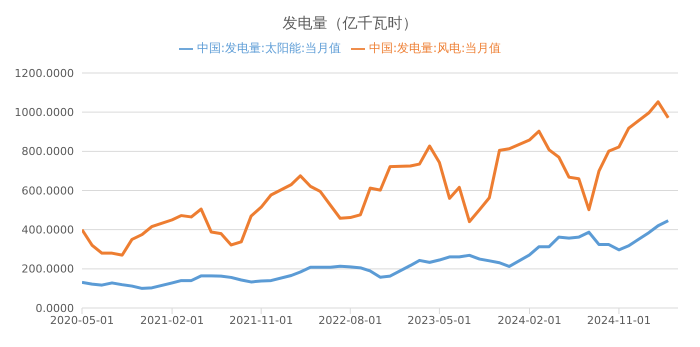 The width and height of the screenshot is (700, 347). Describe the element at coordinates (261, 320) in the screenshot. I see `x-tick-label: 2021-11-01` at that location.